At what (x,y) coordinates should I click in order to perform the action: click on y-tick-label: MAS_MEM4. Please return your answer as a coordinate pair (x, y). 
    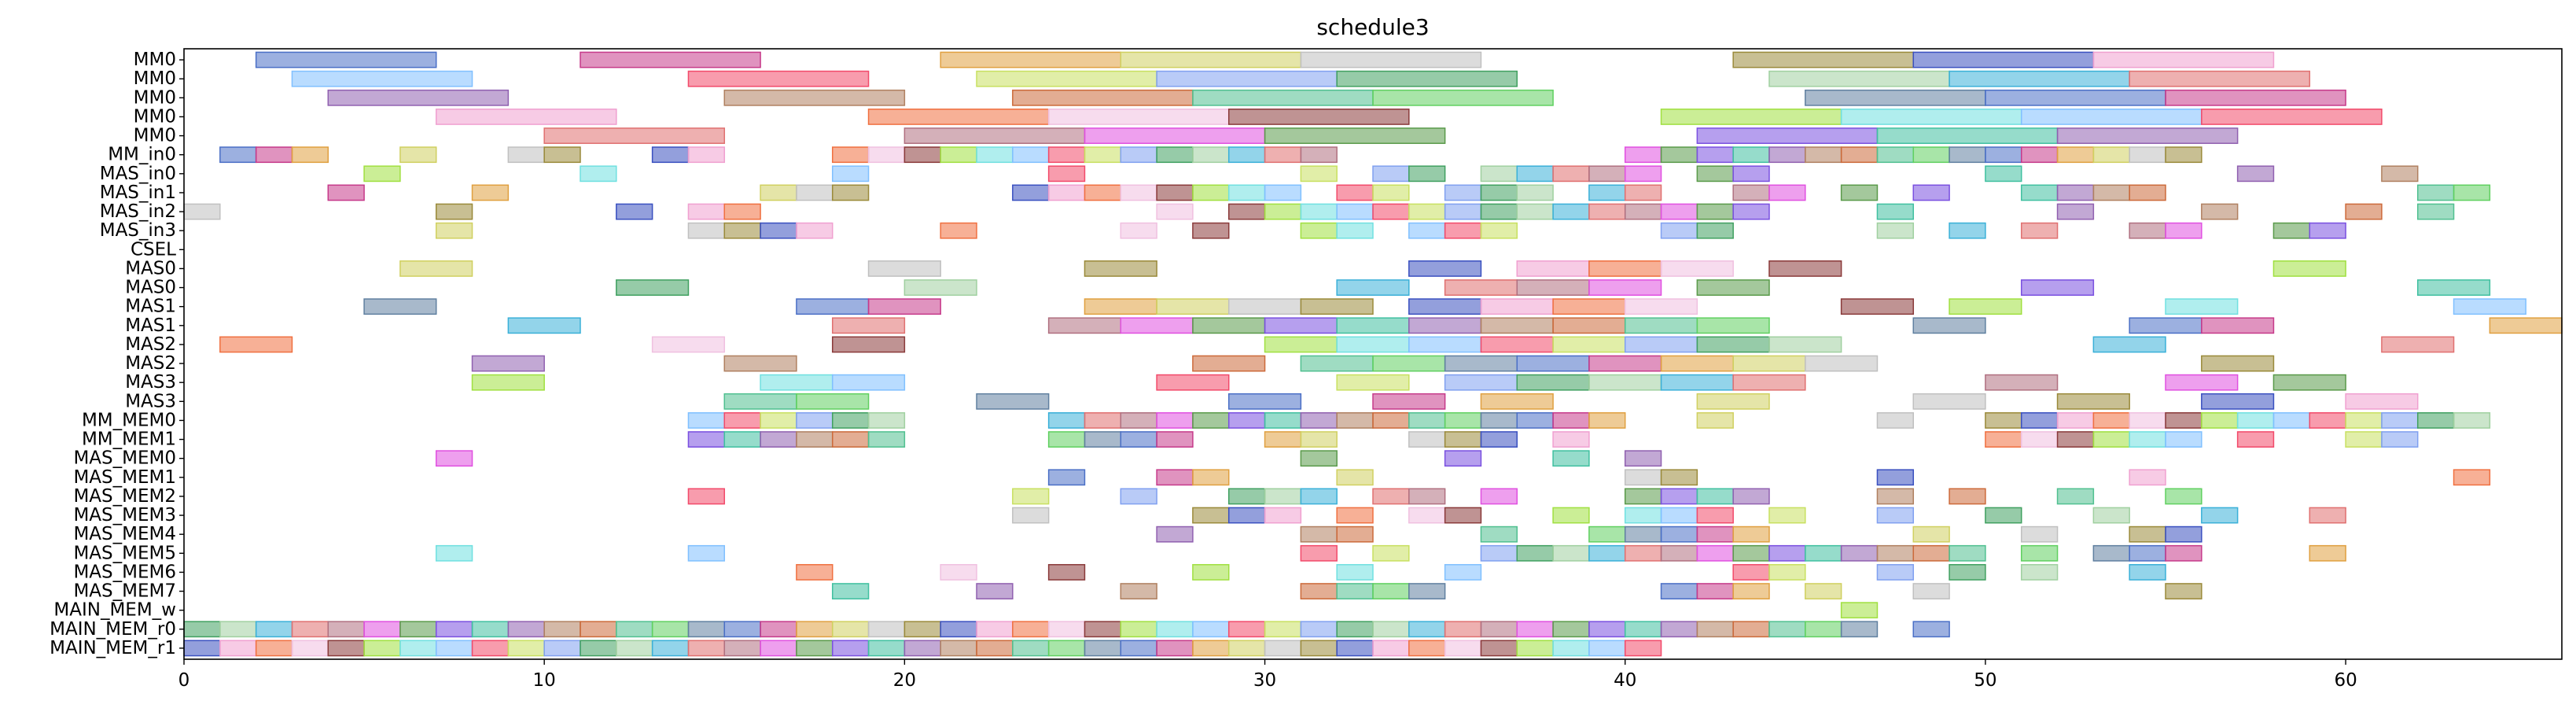
    Looking at the image, I should click on (124, 534).